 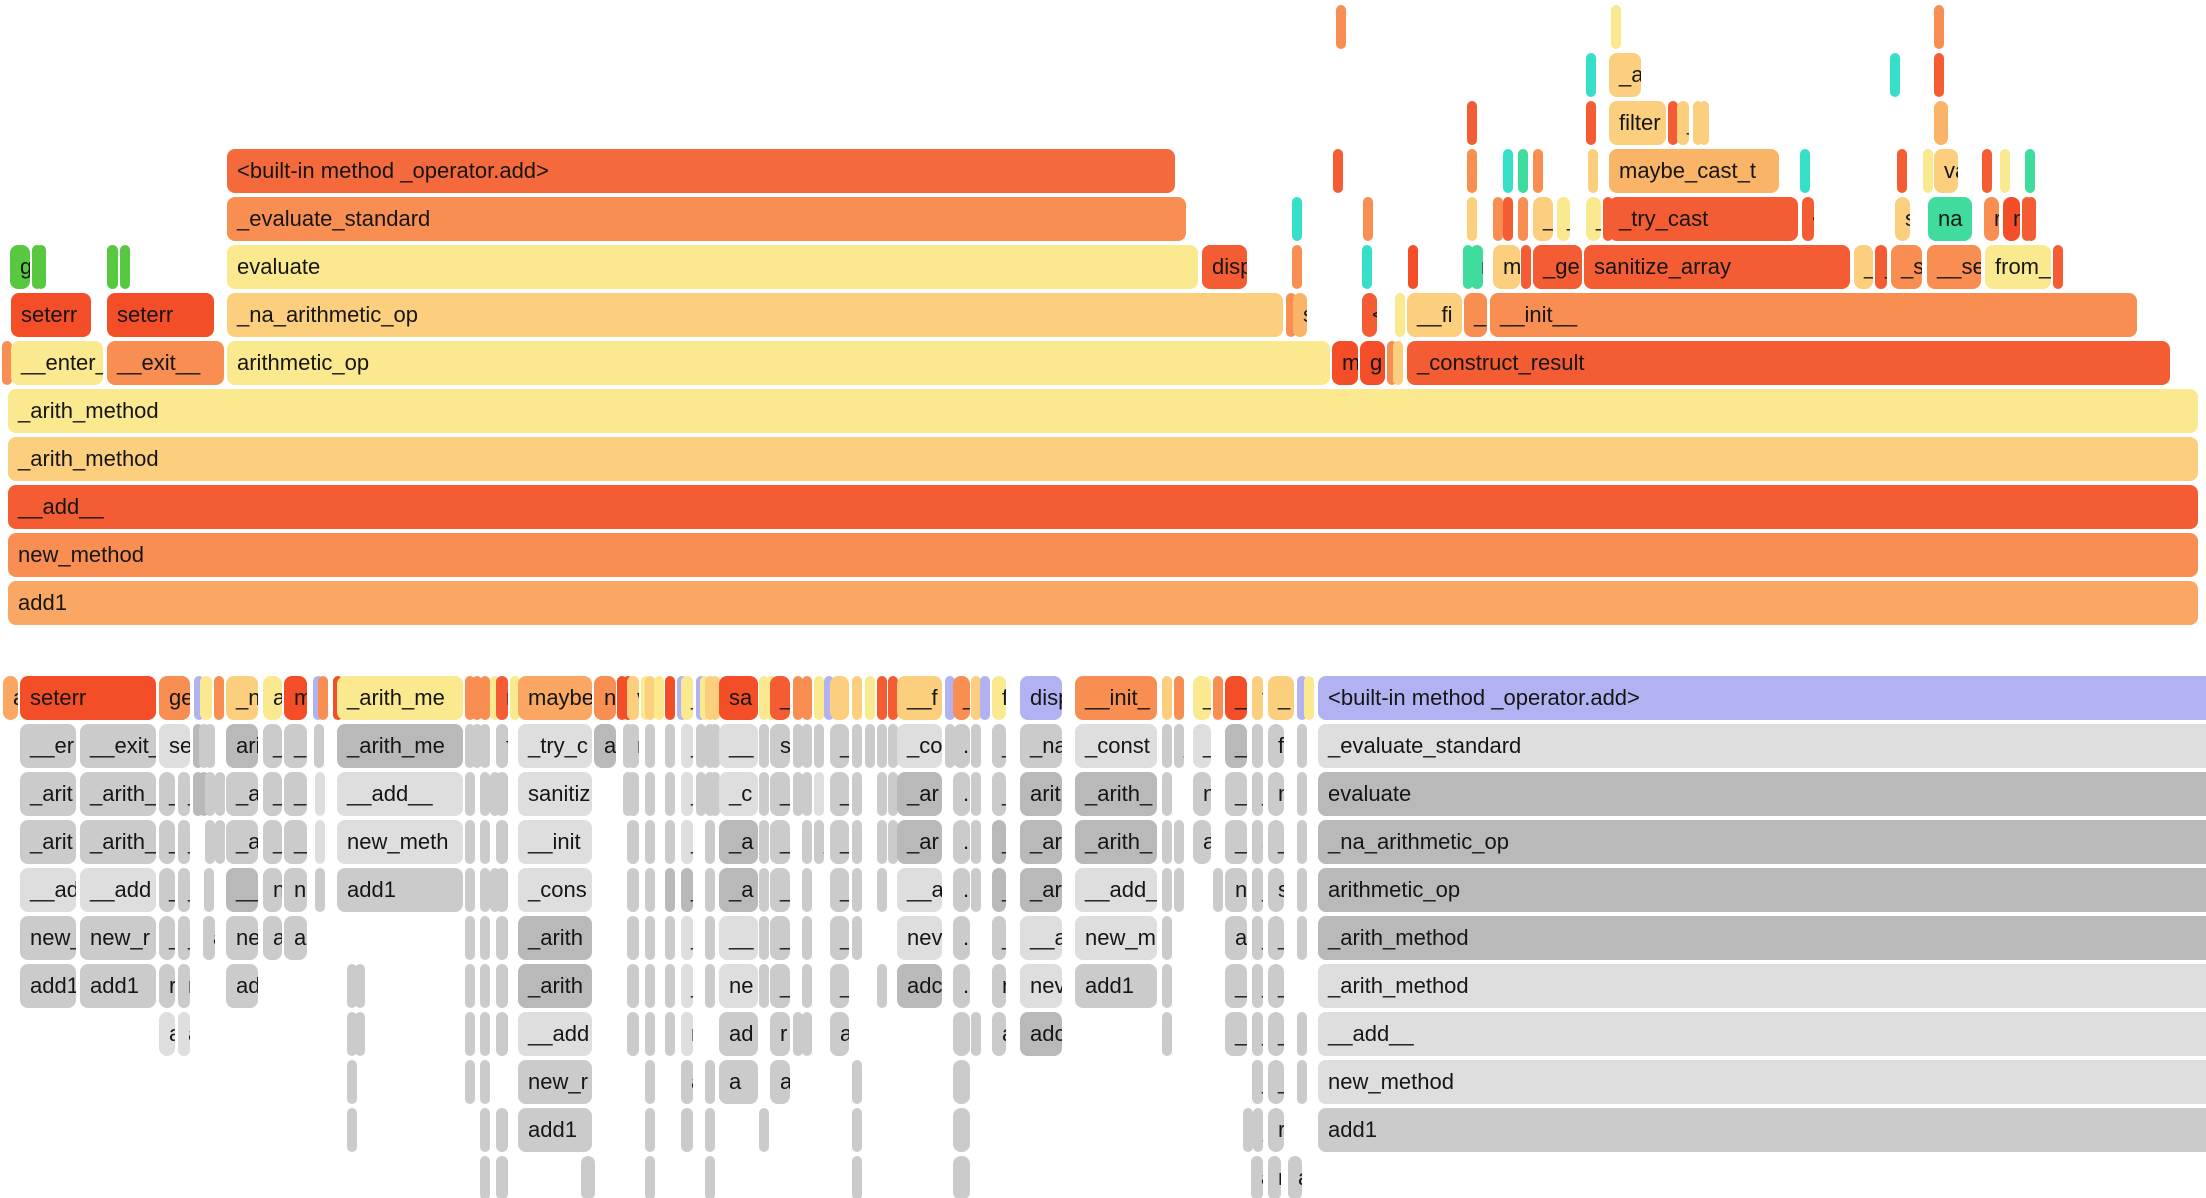 I want to click on frame-arith-me: _arith_me, so click(x=400, y=698).